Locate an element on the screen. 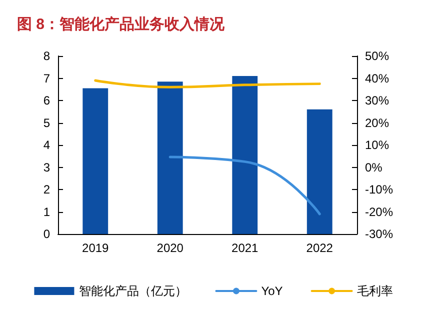 The width and height of the screenshot is (427, 332). y-tick-label: 2 is located at coordinates (46, 189).